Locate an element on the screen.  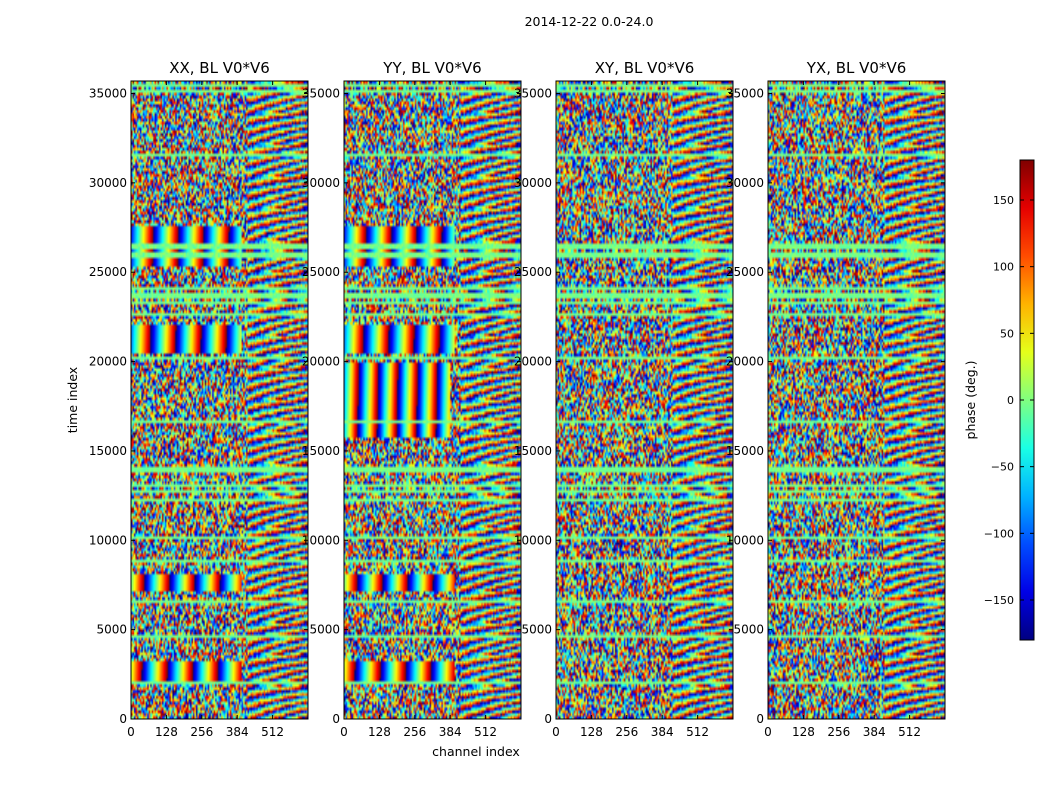
panel-title: XX, BL V0*V6 is located at coordinates (219, 68).